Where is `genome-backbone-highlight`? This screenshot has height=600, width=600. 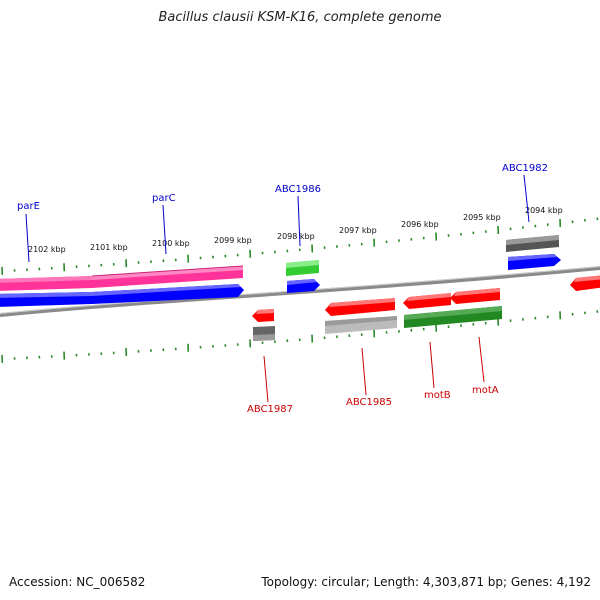
genome-backbone-highlight is located at coordinates (300, 290).